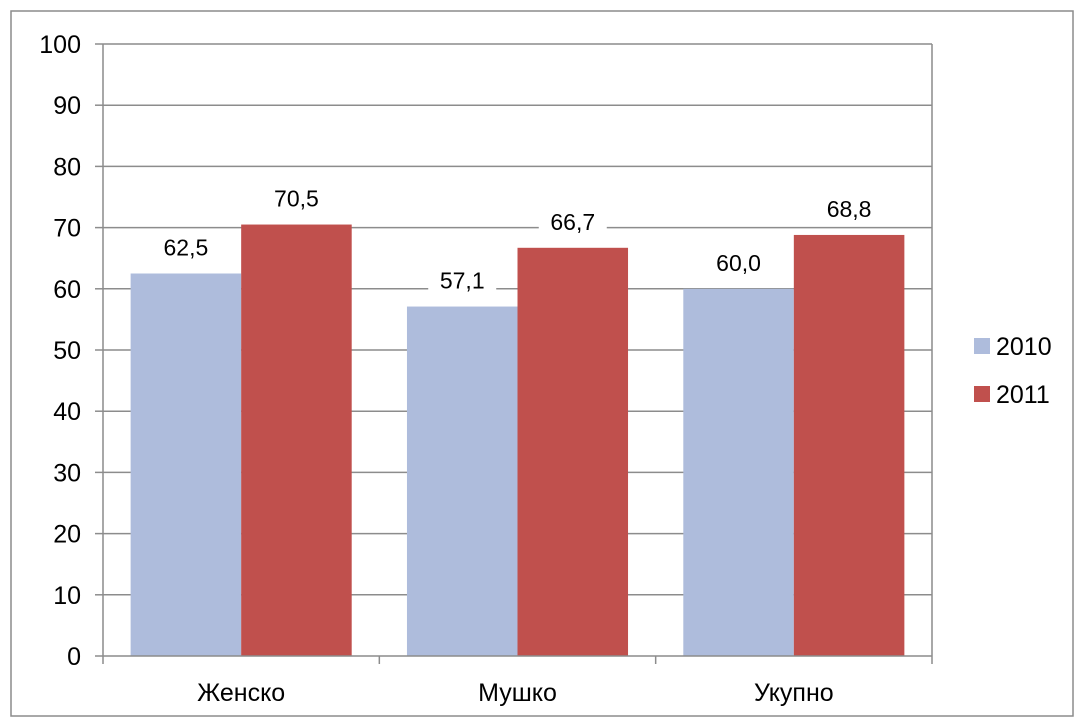 Image resolution: width=1084 pixels, height=717 pixels. I want to click on data-label: 62,5, so click(186, 248).